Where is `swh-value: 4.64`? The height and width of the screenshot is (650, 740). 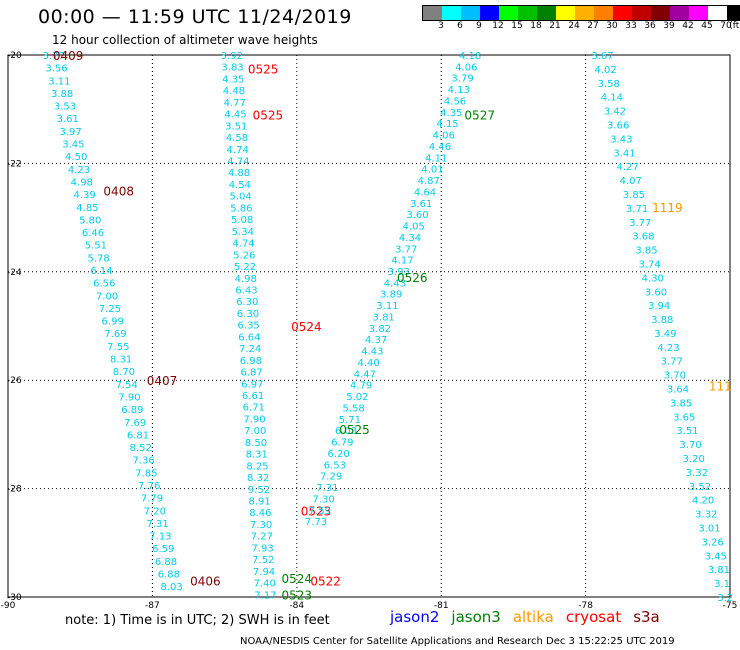 swh-value: 4.64 is located at coordinates (425, 192).